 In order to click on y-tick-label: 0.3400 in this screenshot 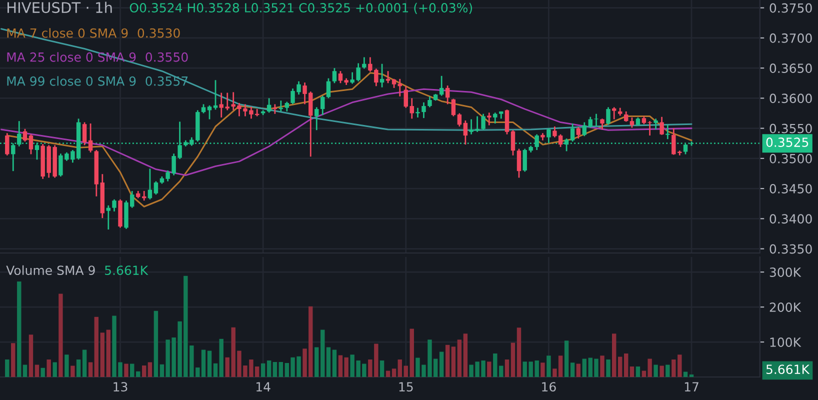, I will do `click(791, 219)`.